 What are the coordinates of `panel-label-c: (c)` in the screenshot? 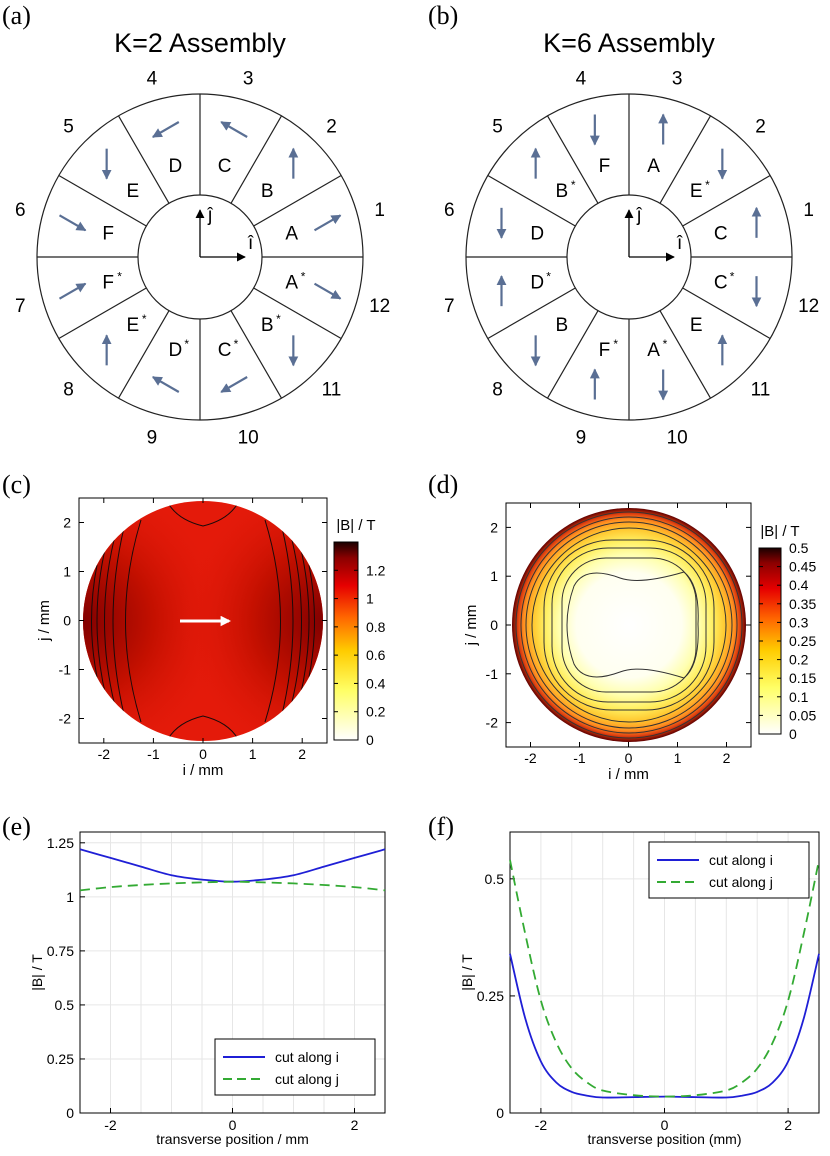 It's located at (16, 484).